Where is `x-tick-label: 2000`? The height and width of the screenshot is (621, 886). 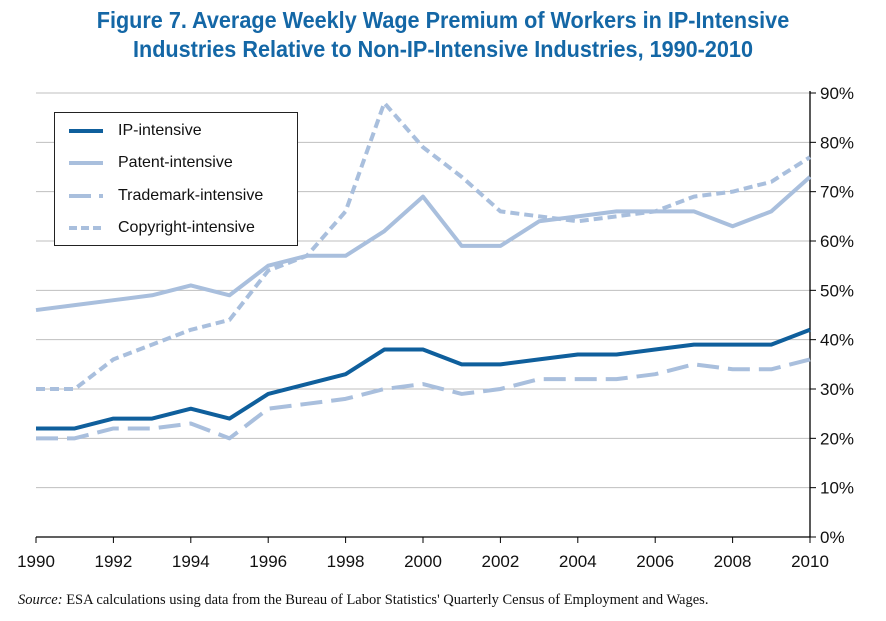
x-tick-label: 2000 is located at coordinates (423, 561).